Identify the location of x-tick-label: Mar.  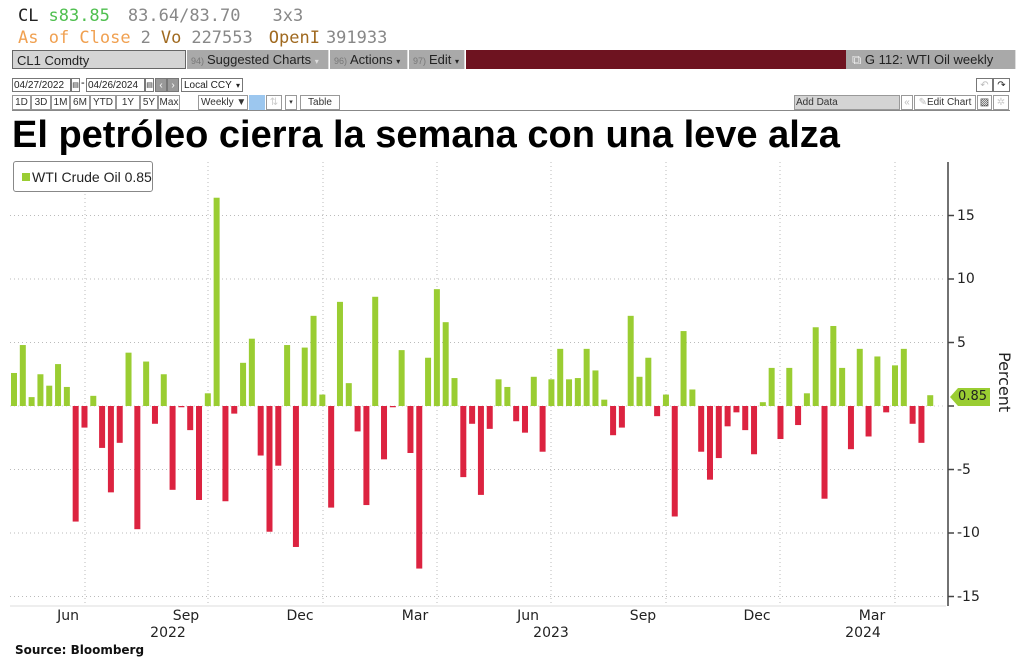
(415, 616).